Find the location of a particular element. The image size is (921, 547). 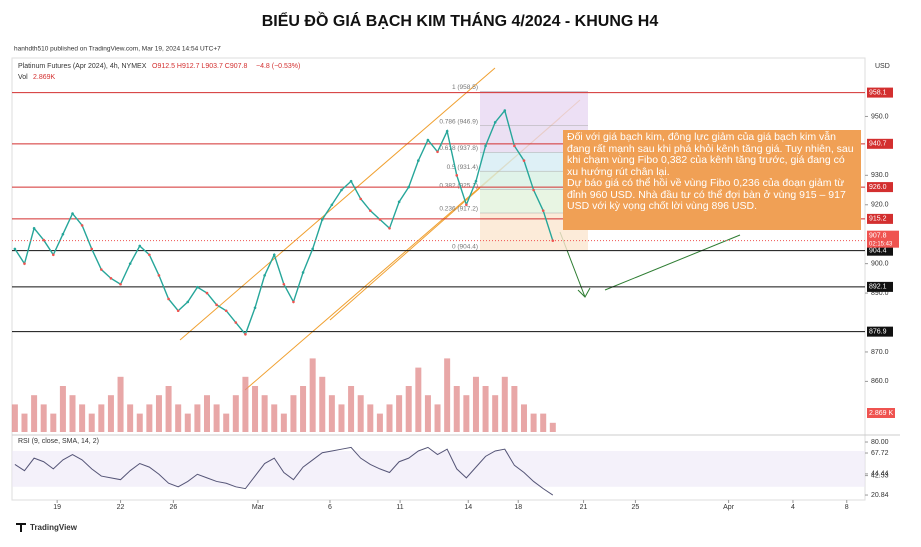

level-label: 940.7 is located at coordinates (878, 144).